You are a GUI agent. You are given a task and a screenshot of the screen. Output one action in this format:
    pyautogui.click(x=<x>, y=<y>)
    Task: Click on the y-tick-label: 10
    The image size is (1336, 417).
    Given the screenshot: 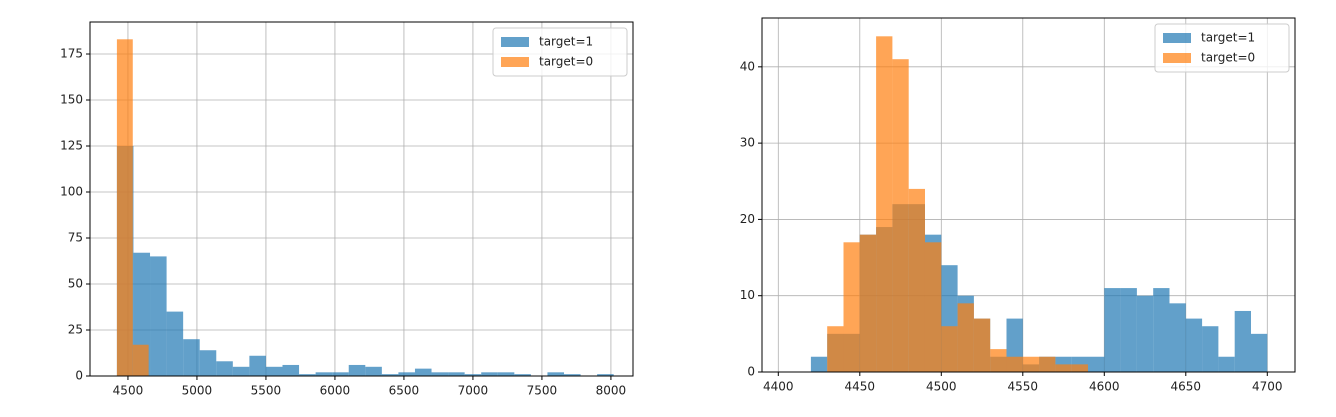 What is the action you would take?
    pyautogui.click(x=747, y=295)
    